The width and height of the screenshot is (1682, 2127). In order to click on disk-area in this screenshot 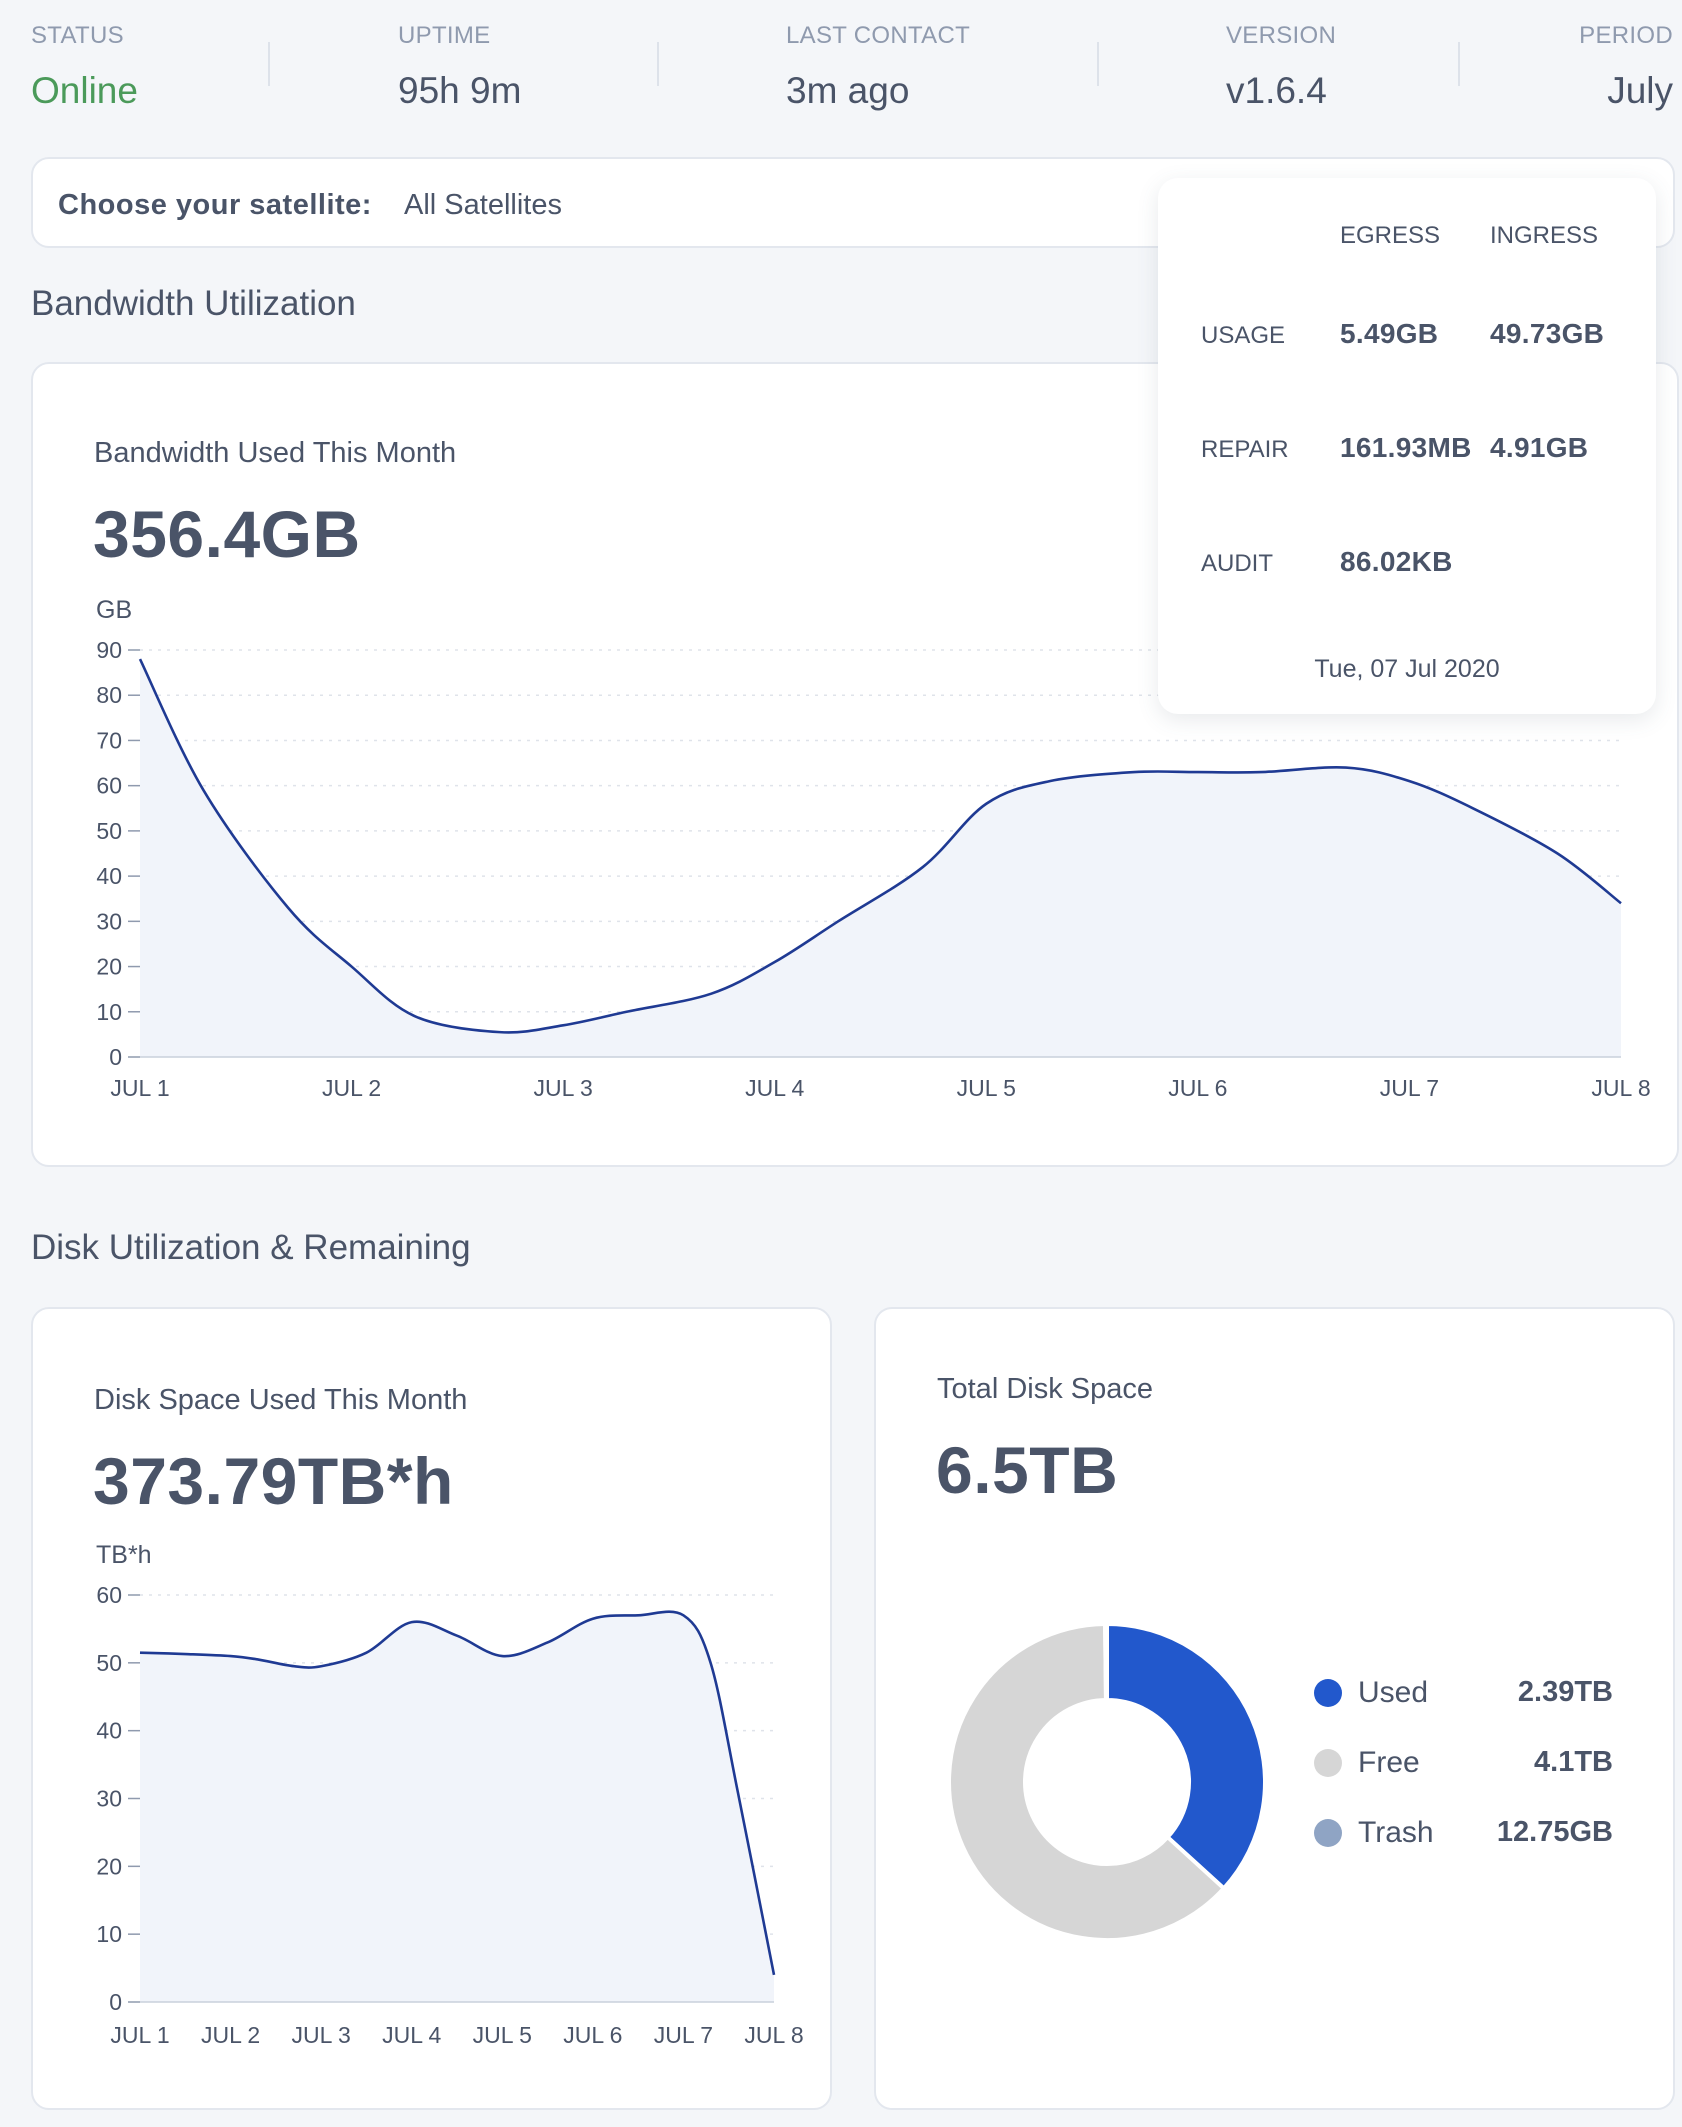, I will do `click(457, 1806)`.